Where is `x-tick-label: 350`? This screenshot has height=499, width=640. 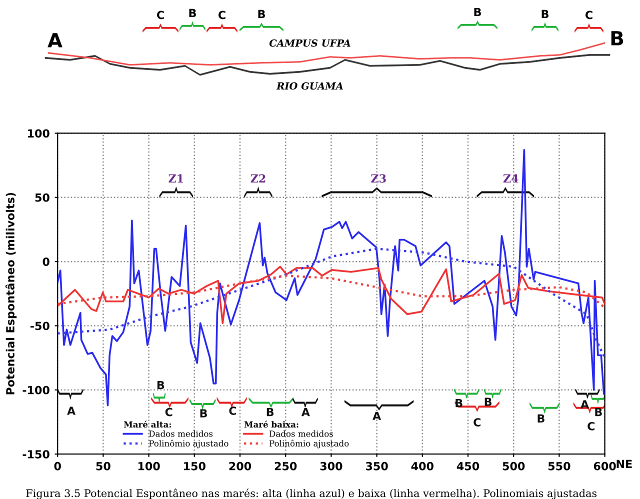
x-tick-label: 350 is located at coordinates (377, 466).